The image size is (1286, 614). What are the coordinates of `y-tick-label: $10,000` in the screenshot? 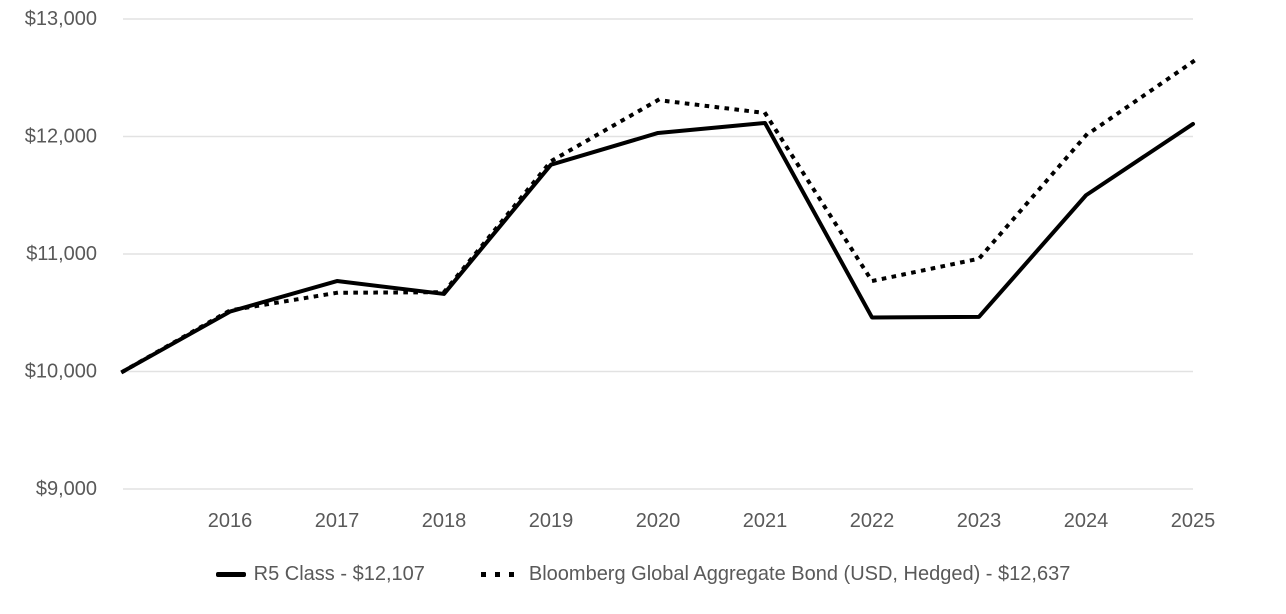 It's located at (61, 372).